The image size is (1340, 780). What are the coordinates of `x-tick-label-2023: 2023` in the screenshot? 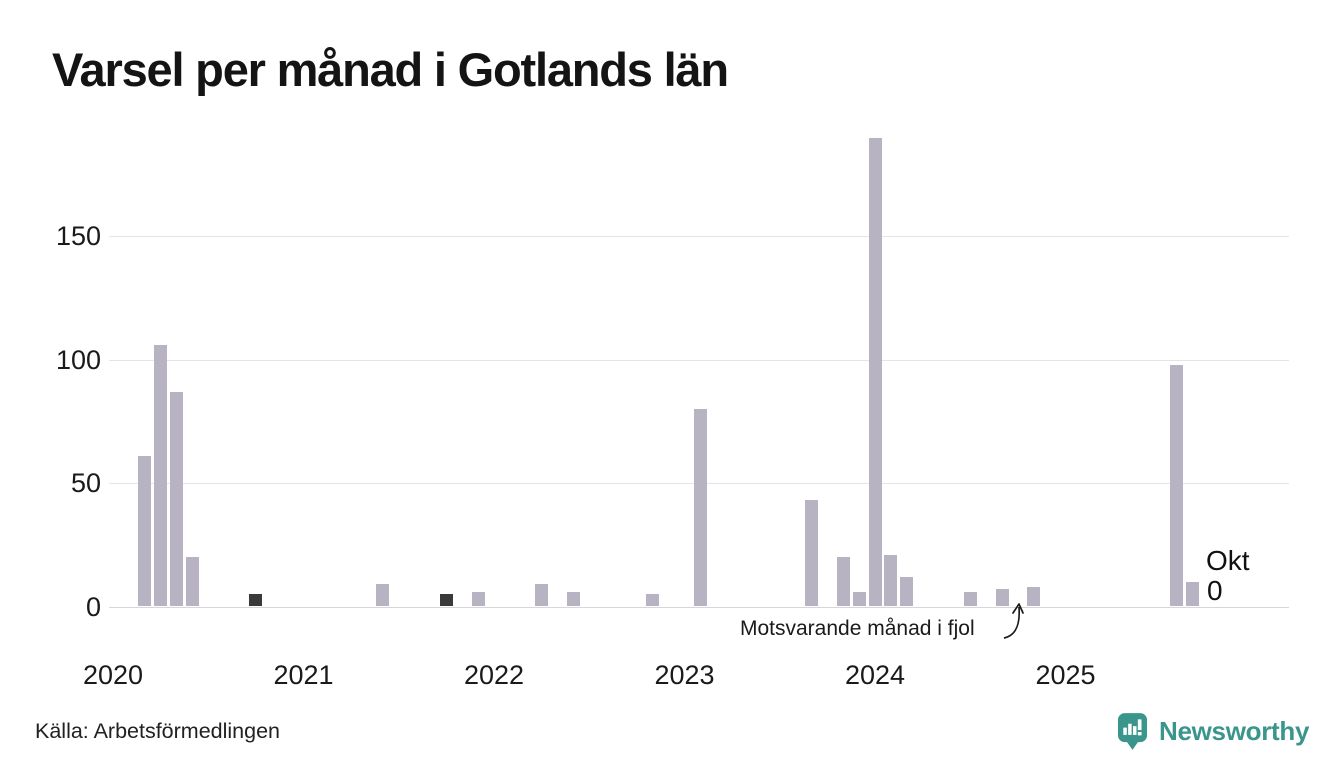 It's located at (684, 675).